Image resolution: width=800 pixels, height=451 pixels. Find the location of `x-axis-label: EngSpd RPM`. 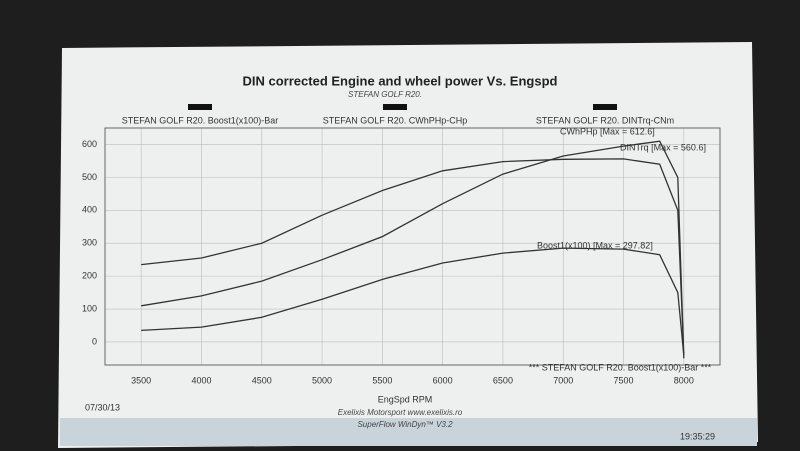

x-axis-label: EngSpd RPM is located at coordinates (405, 399).